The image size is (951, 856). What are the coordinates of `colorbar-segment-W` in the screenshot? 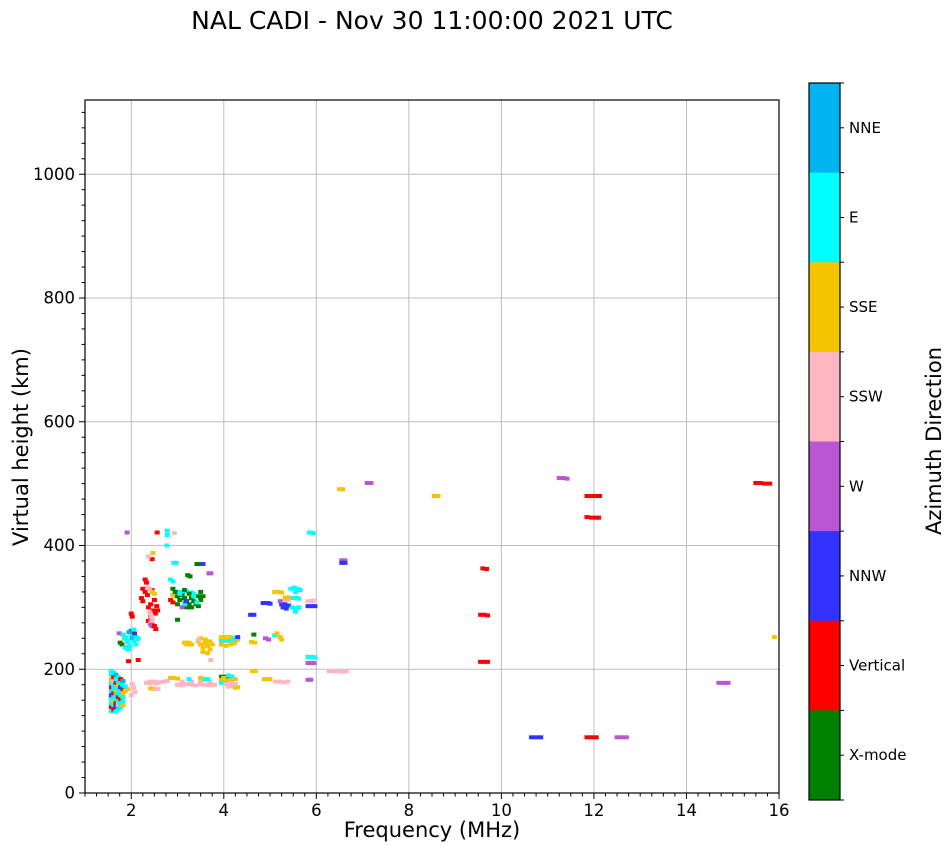 It's located at (824, 486).